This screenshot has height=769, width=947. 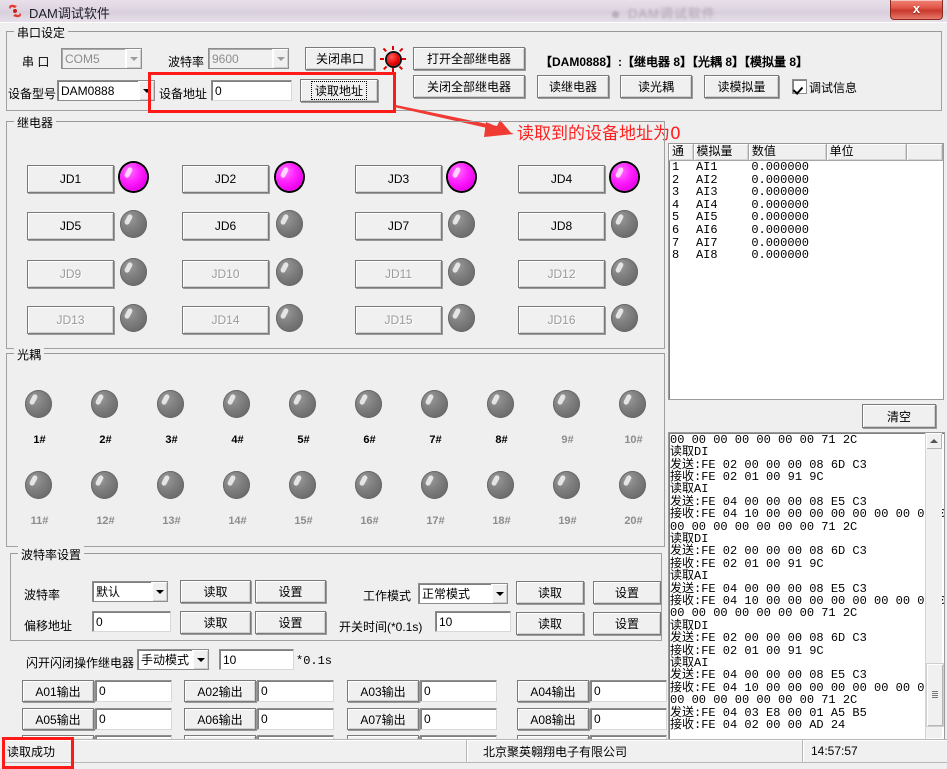 What do you see at coordinates (806, 243) in the screenshot?
I see `table-row: 7 AI7 0.000000` at bounding box center [806, 243].